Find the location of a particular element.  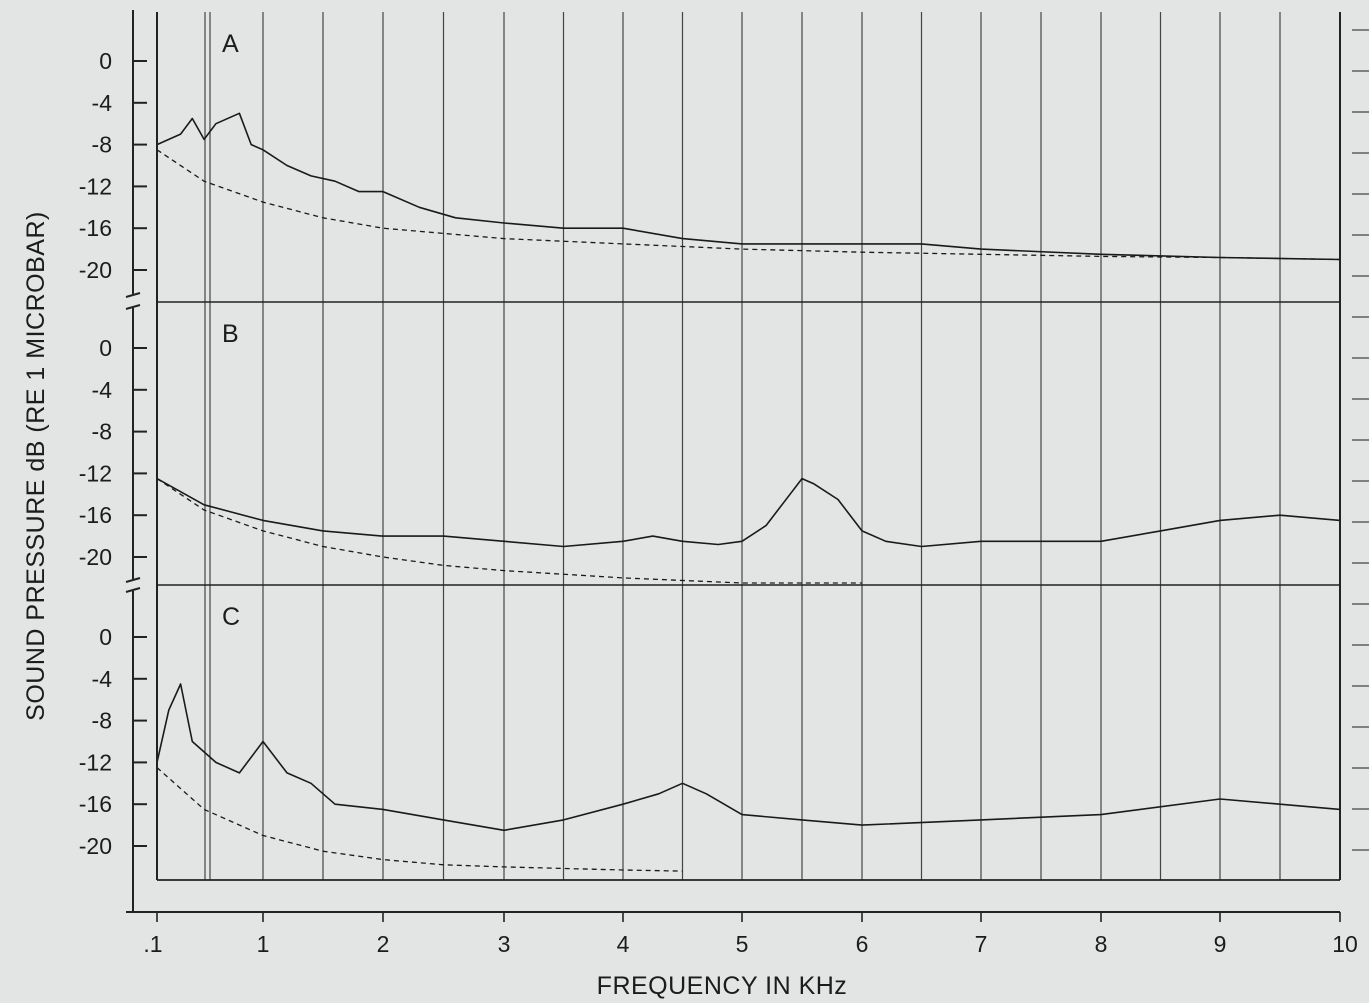

panel-label-a: A is located at coordinates (230, 44).